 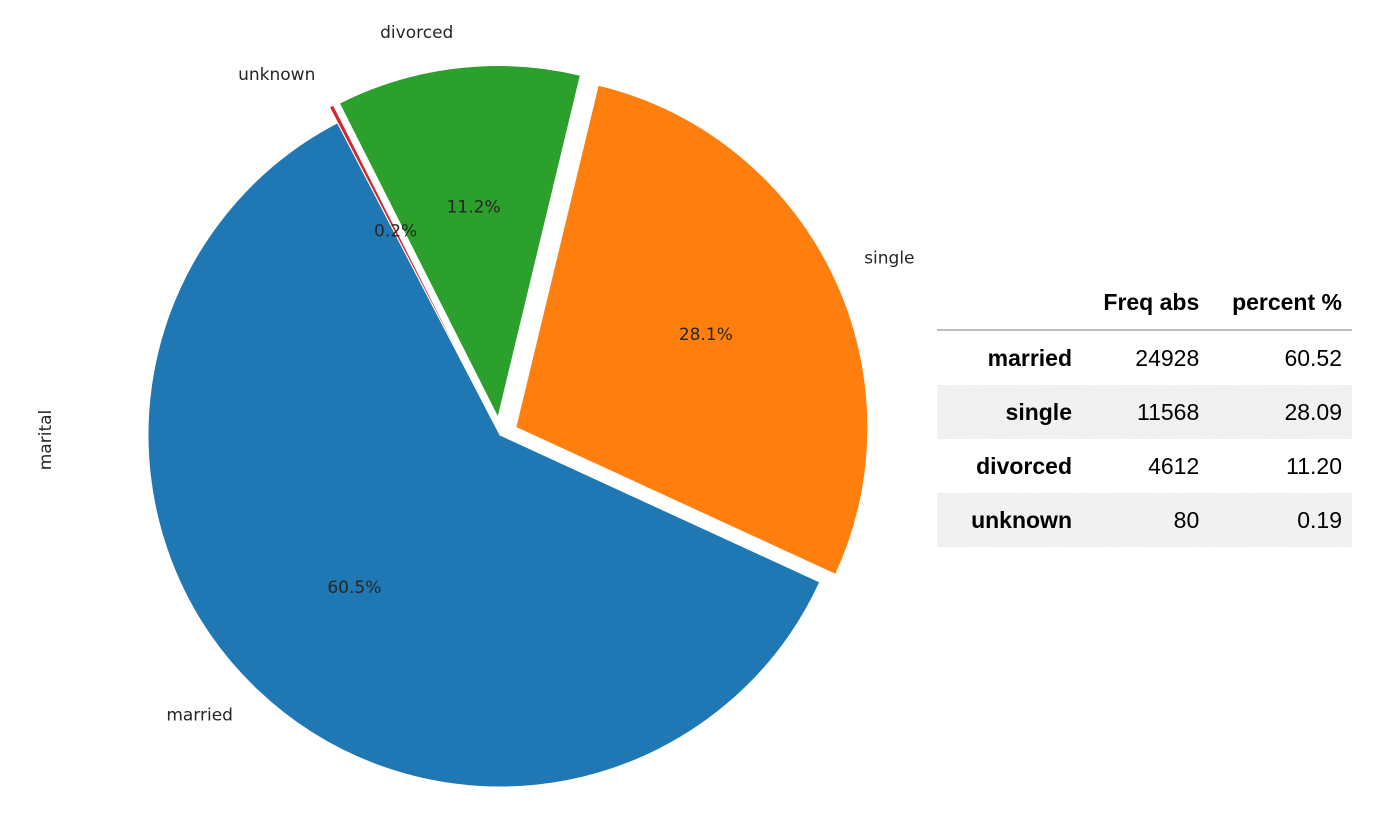 What do you see at coordinates (1313, 357) in the screenshot?
I see `percent-cell: 60.52` at bounding box center [1313, 357].